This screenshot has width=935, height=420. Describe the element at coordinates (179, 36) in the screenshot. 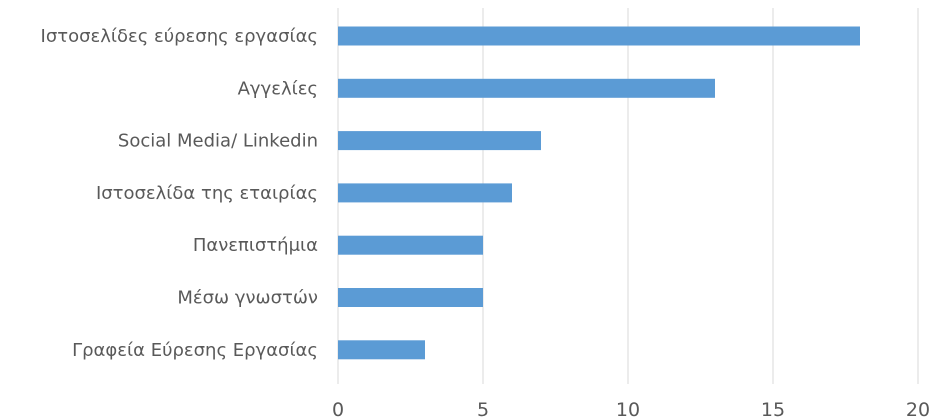

I see `category-label-0: Ιστοσελίδες εύρεσης εργασίας` at that location.